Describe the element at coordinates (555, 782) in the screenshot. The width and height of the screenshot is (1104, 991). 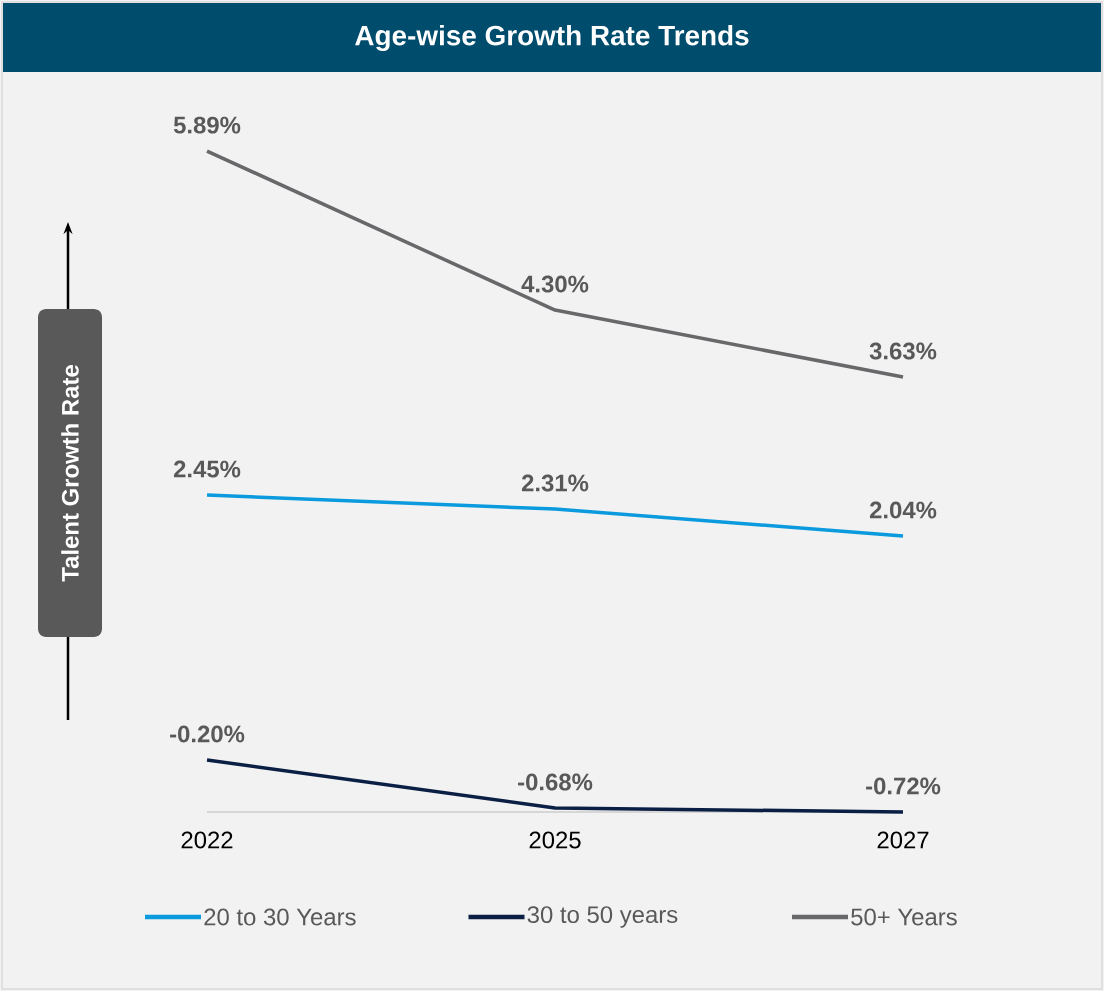
I see `data-label: -0.68%` at that location.